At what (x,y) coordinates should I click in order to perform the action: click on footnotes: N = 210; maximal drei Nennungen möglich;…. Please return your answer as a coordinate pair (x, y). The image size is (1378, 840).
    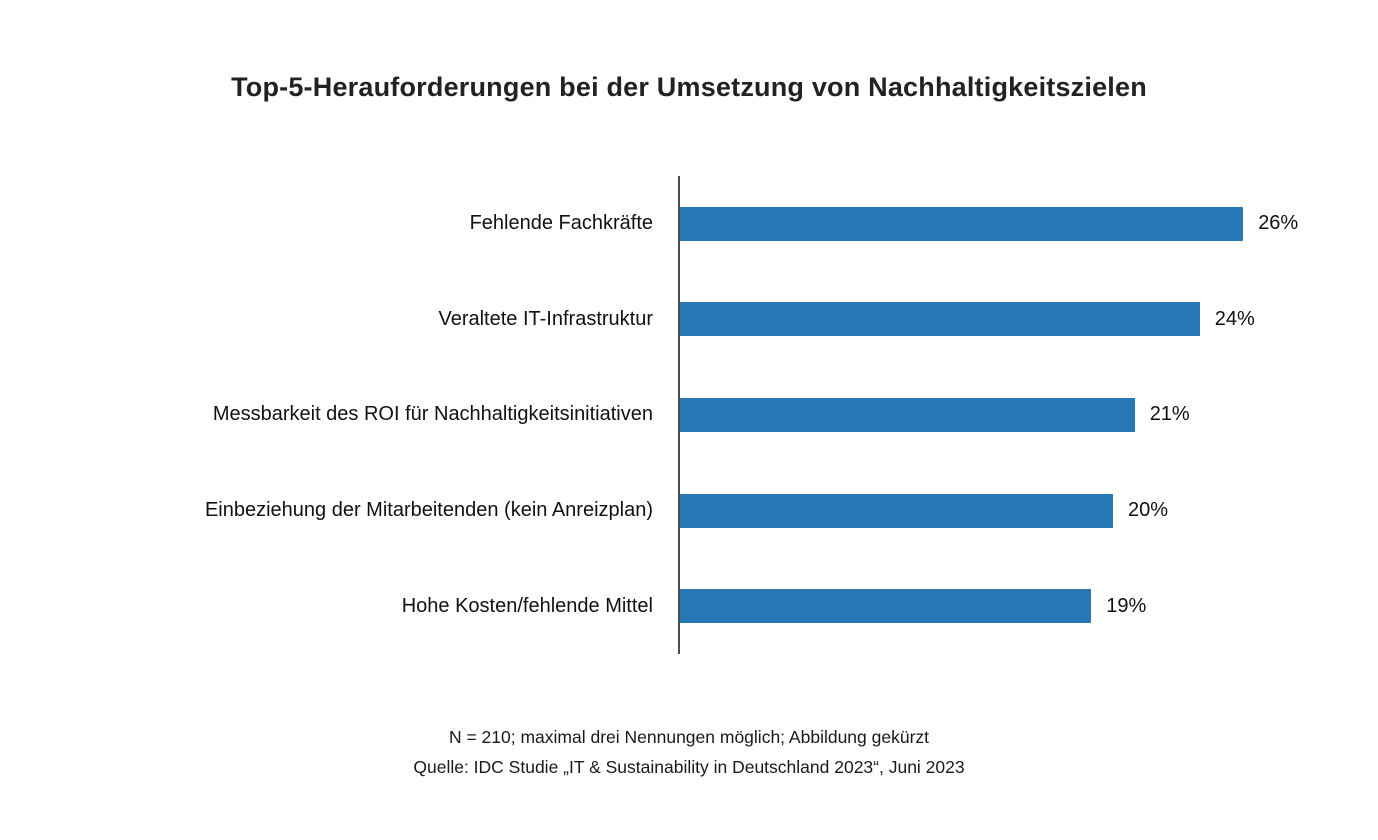
    Looking at the image, I should click on (689, 752).